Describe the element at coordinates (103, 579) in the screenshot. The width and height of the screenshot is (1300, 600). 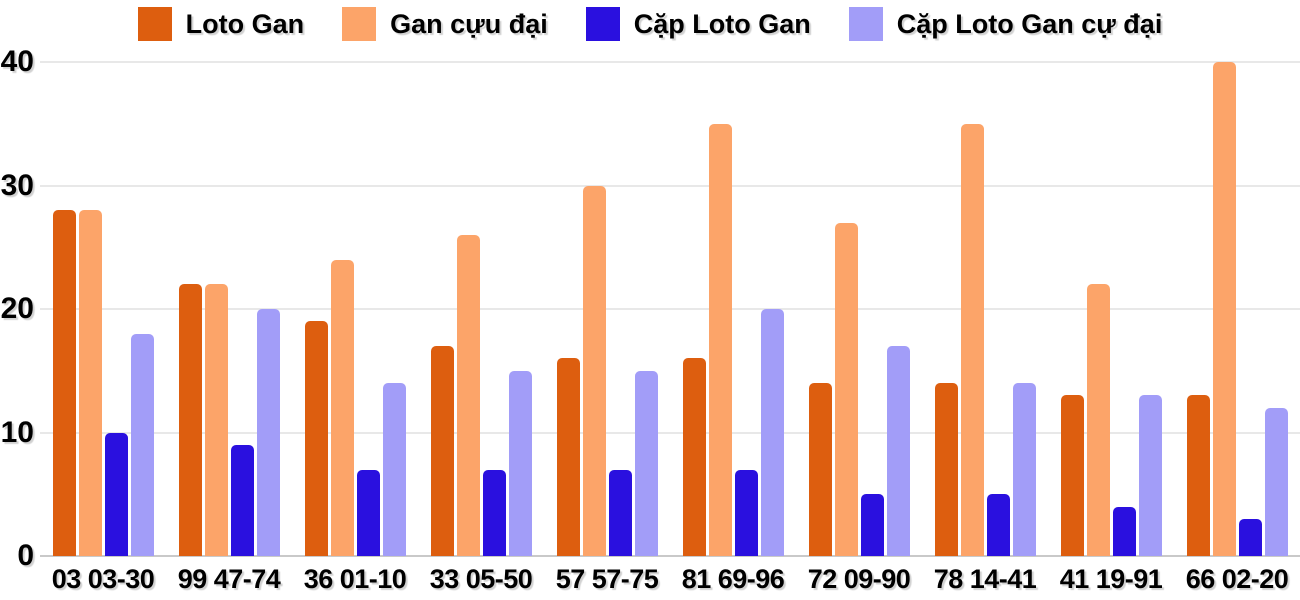
I see `x-axis-label: 03 03-30` at that location.